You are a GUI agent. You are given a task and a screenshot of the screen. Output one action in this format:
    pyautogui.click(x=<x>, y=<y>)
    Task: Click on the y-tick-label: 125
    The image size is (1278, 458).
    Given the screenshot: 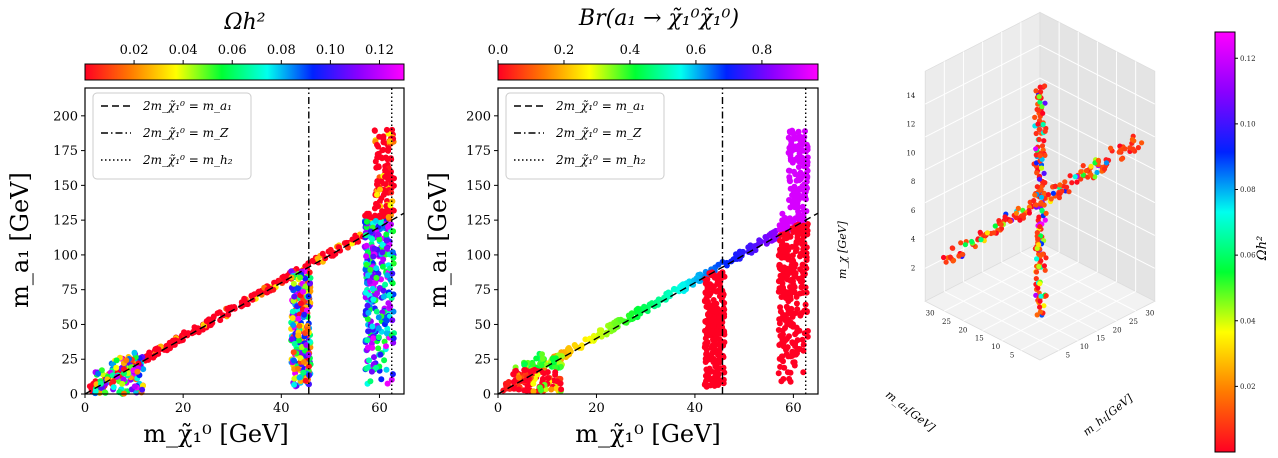 What is the action you would take?
    pyautogui.click(x=65, y=221)
    